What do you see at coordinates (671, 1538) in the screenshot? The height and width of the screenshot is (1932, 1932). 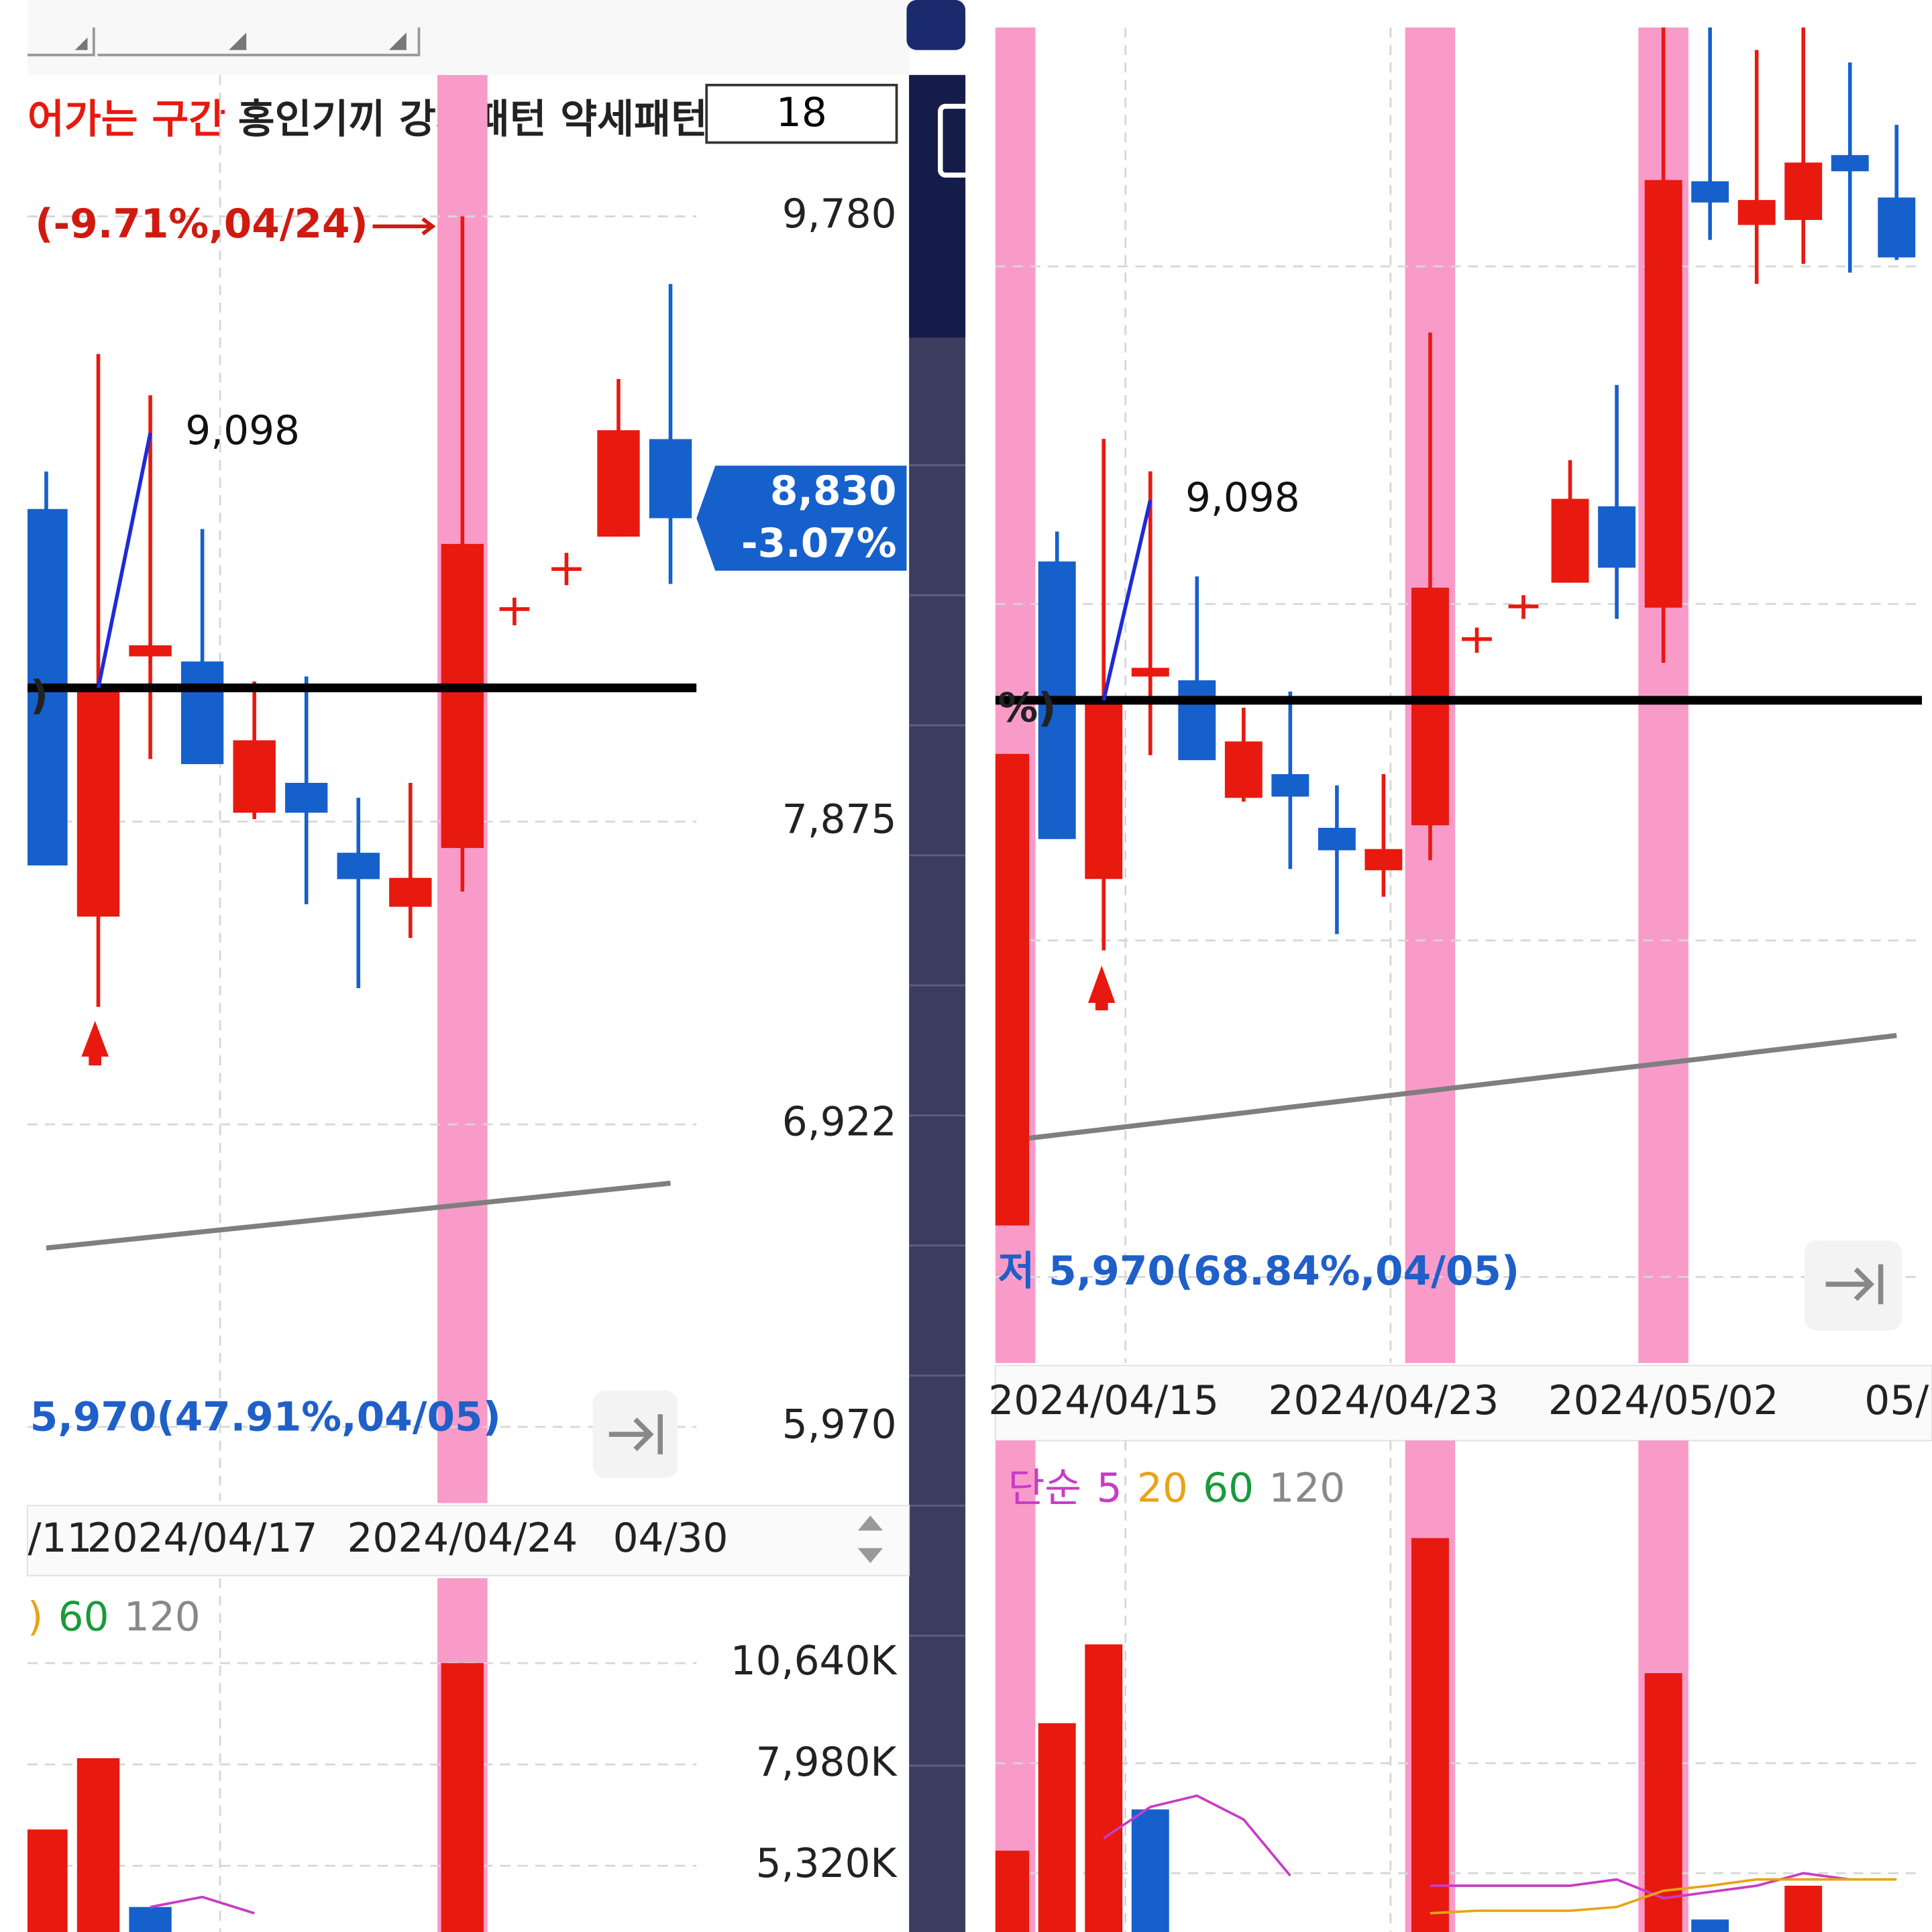 I see `x-tick-label: 04/30` at bounding box center [671, 1538].